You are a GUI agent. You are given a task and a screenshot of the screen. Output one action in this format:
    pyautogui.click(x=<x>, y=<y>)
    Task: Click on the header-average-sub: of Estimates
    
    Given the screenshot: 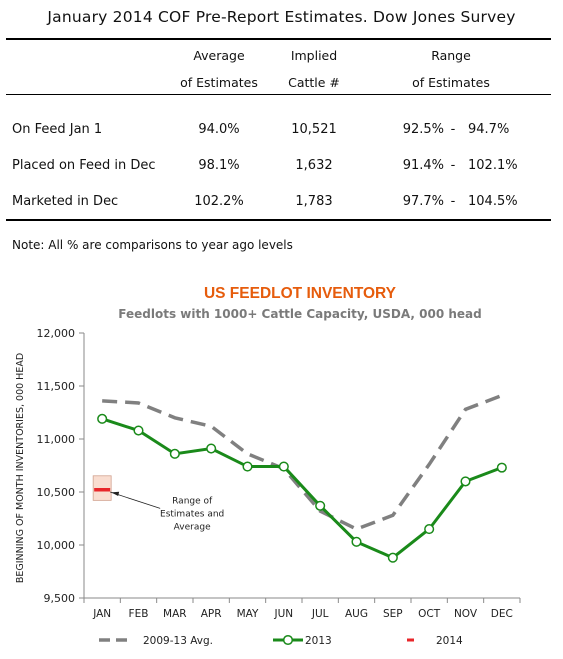 What is the action you would take?
    pyautogui.click(x=219, y=82)
    